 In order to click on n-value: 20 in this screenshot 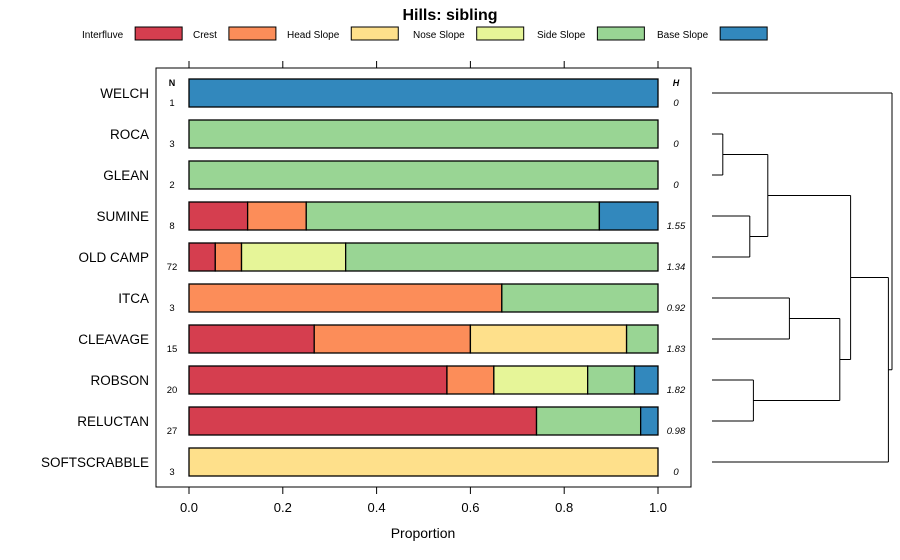, I will do `click(172, 390)`.